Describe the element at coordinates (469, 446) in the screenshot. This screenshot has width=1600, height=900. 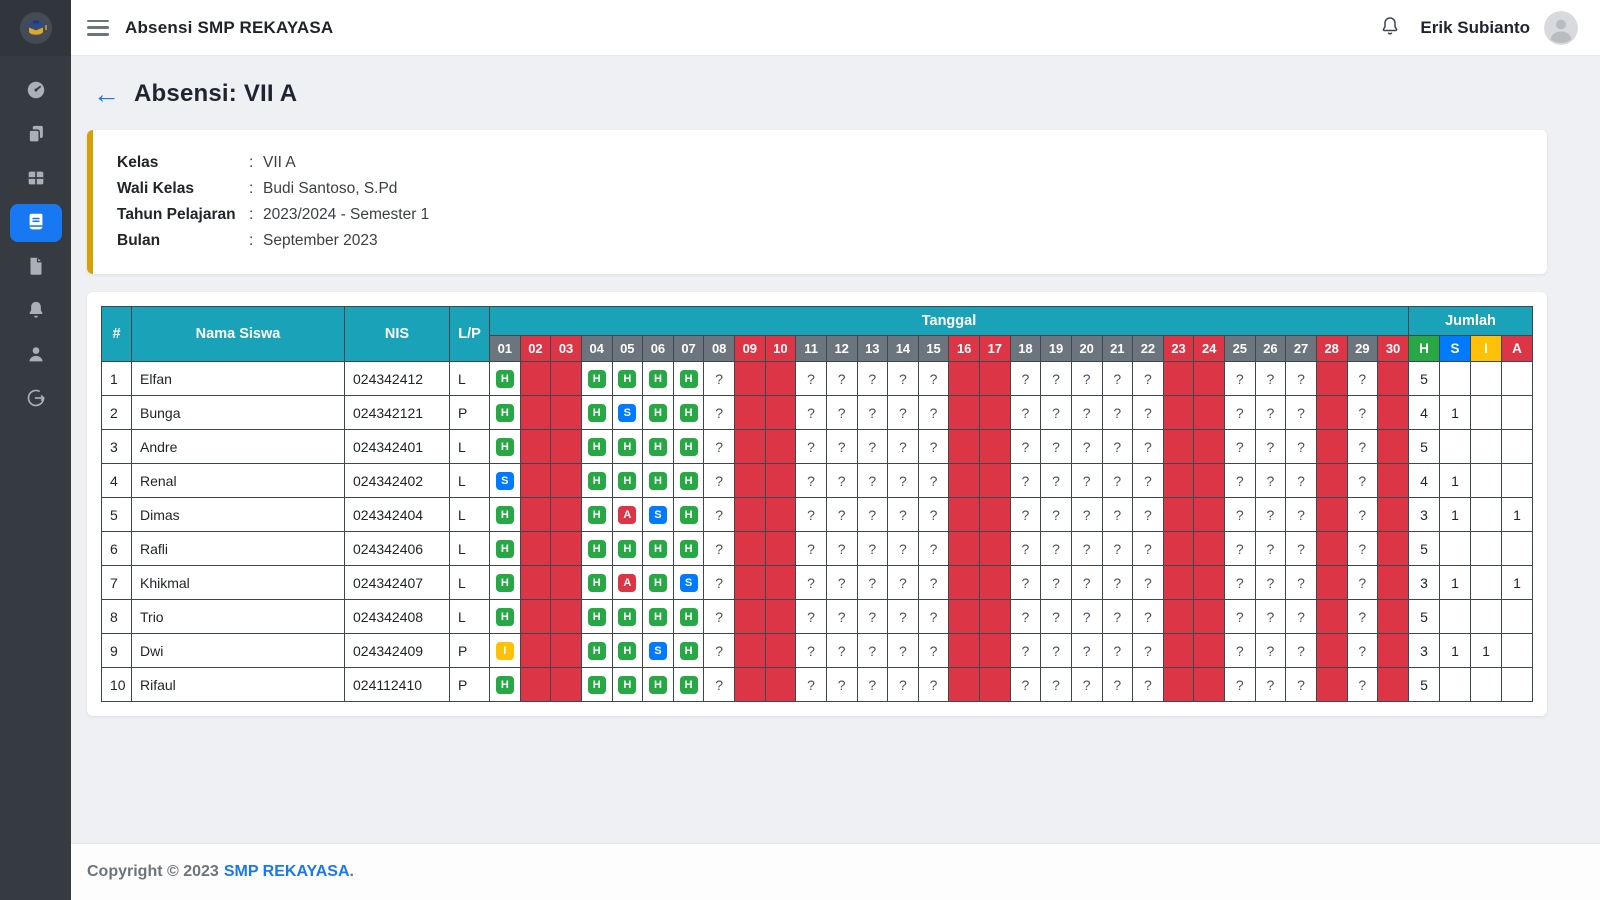
I see `gender-cell: L` at that location.